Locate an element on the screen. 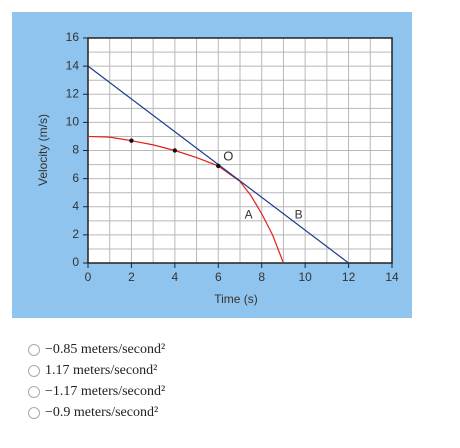 Image resolution: width=460 pixels, height=448 pixels. answer-option: 1.17 meters/second² is located at coordinates (92, 371).